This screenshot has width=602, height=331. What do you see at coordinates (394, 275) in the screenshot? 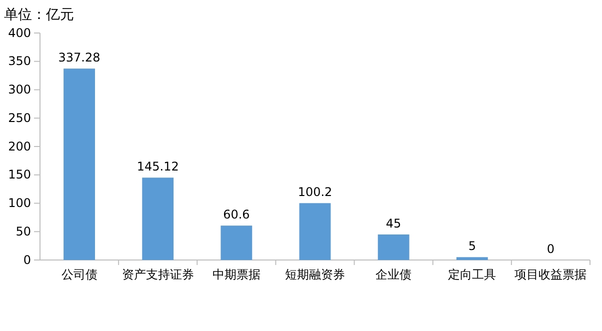
I see `x-tick-label: 企业债` at bounding box center [394, 275].